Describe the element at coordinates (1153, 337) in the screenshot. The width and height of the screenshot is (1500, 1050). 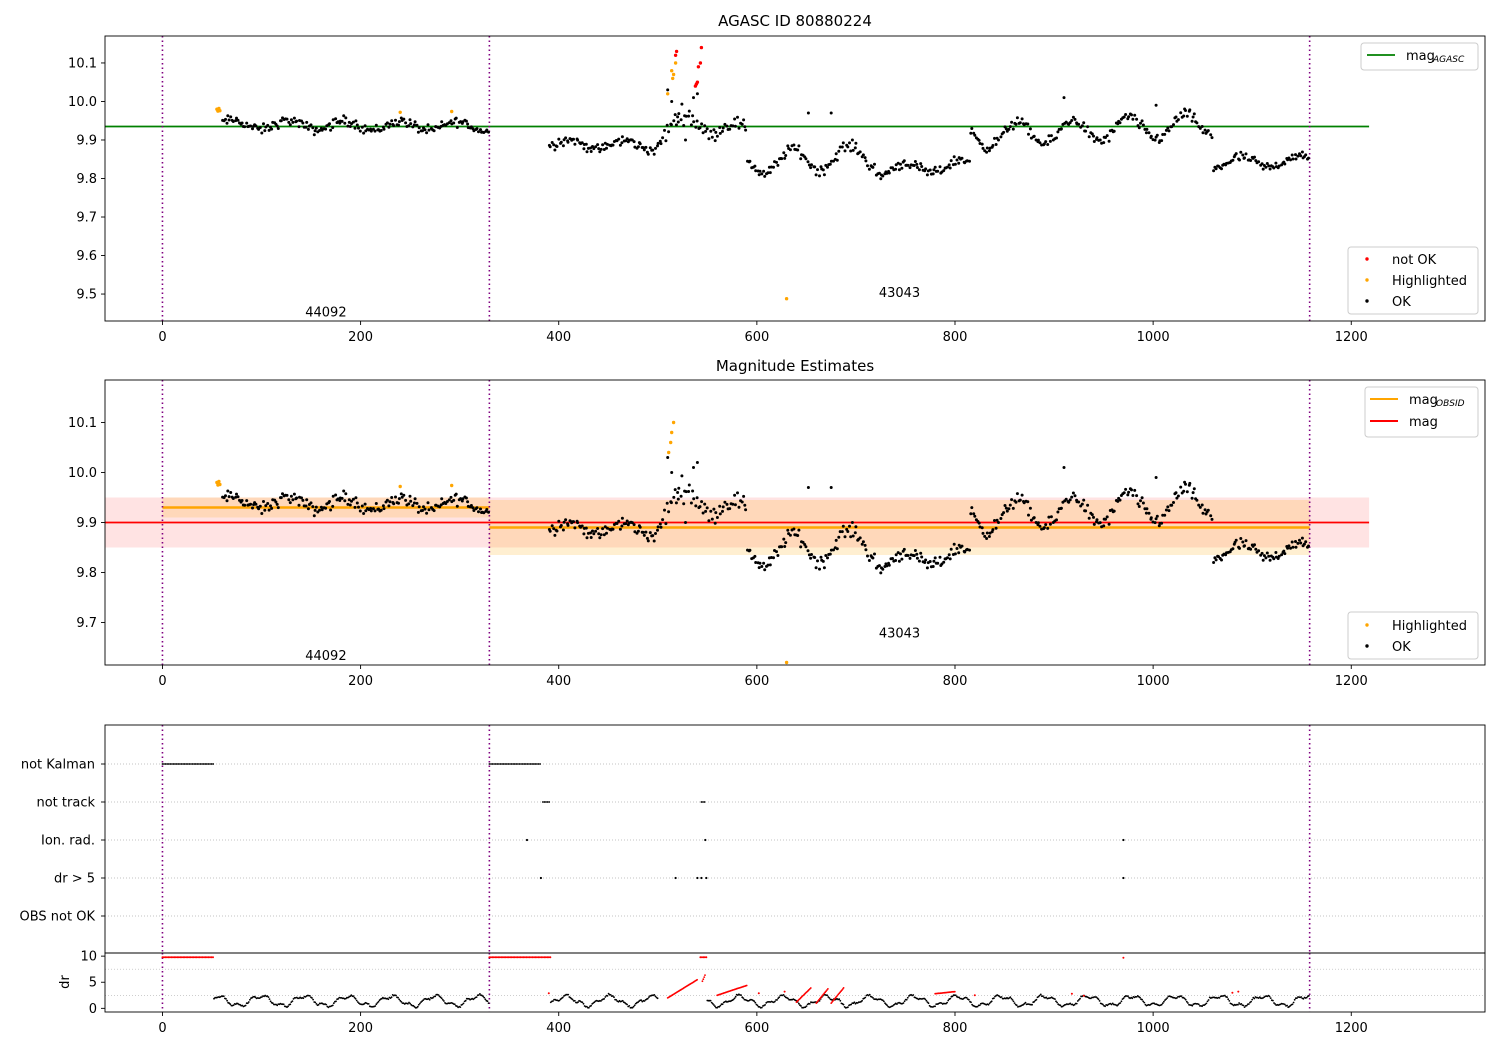
I see `x-tick-label: 1000` at that location.